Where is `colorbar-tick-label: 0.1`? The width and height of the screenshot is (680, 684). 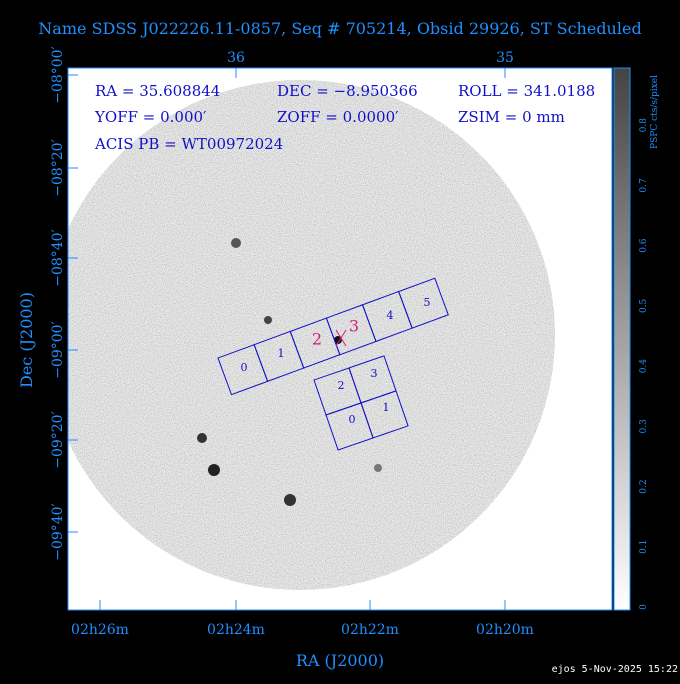 colorbar-tick-label: 0.1 is located at coordinates (644, 547).